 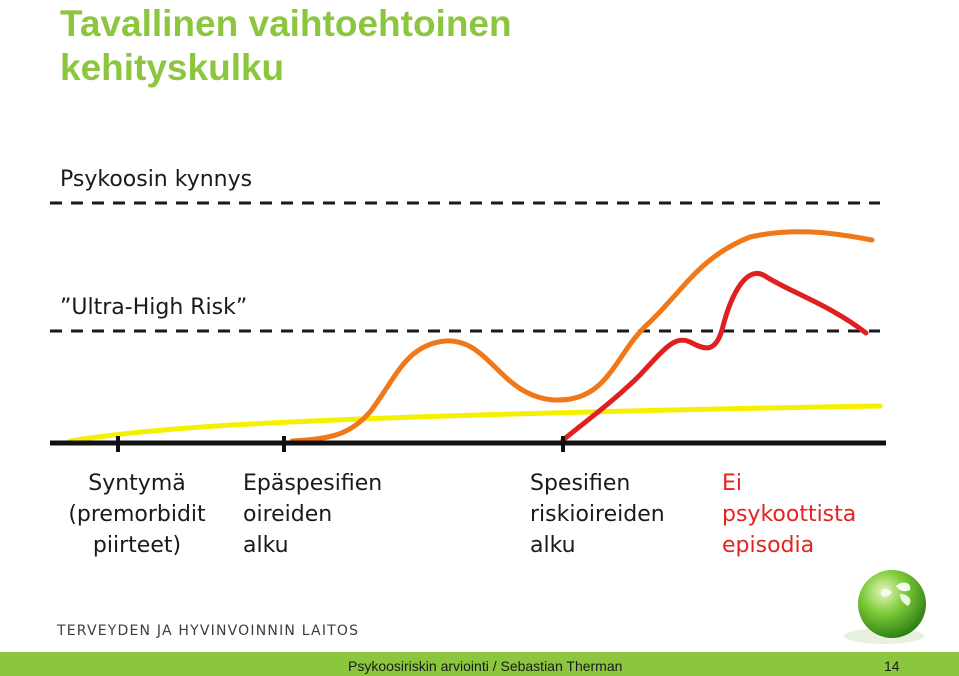 I want to click on stage-nonspecific-line2: oireiden, so click(x=288, y=514).